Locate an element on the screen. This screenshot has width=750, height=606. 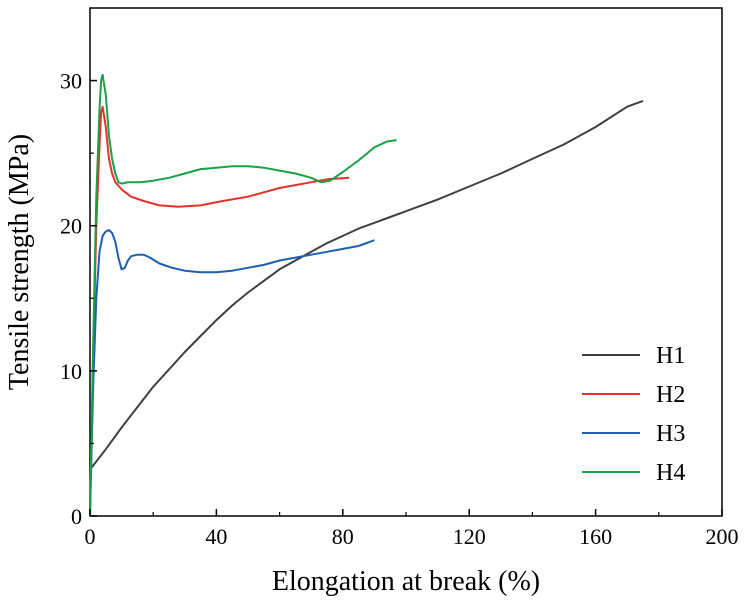
x-tick-label: 0 is located at coordinates (90, 536).